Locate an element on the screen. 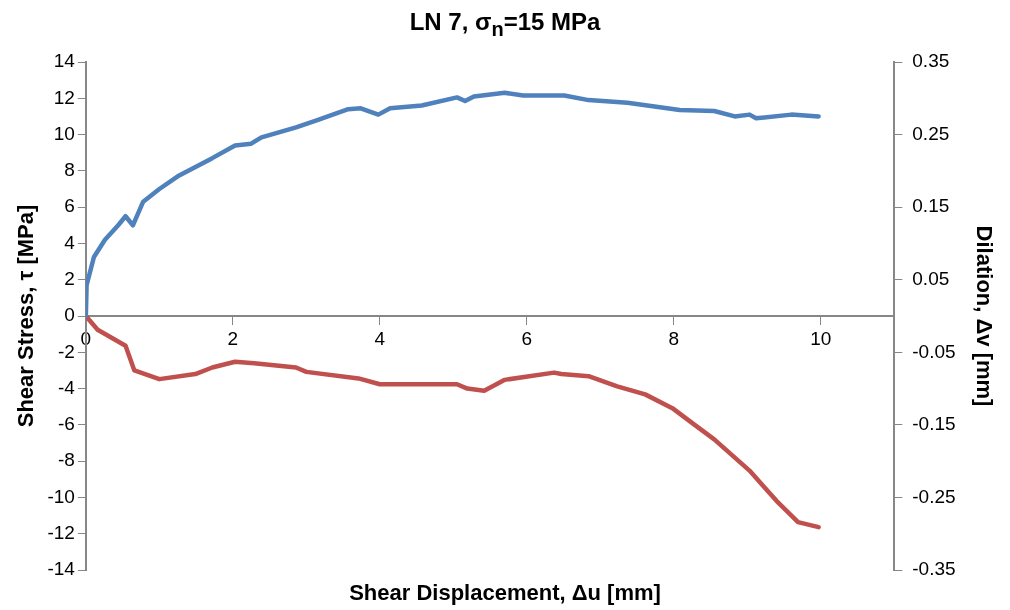  x-tick-label: 6 is located at coordinates (527, 338).